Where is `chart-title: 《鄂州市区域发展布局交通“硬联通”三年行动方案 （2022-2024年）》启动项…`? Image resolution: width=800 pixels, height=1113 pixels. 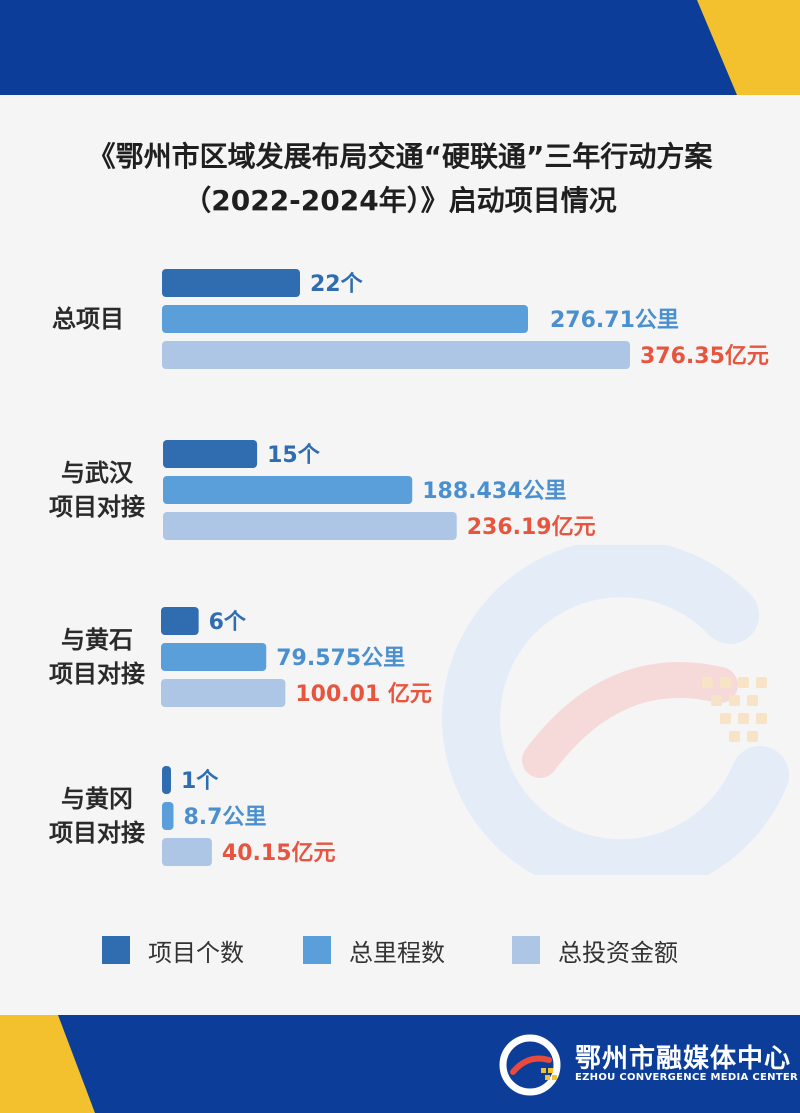 chart-title: 《鄂州市区域发展布局交通“硬联通”三年行动方案 （2022-2024年）》启动项… is located at coordinates (400, 179).